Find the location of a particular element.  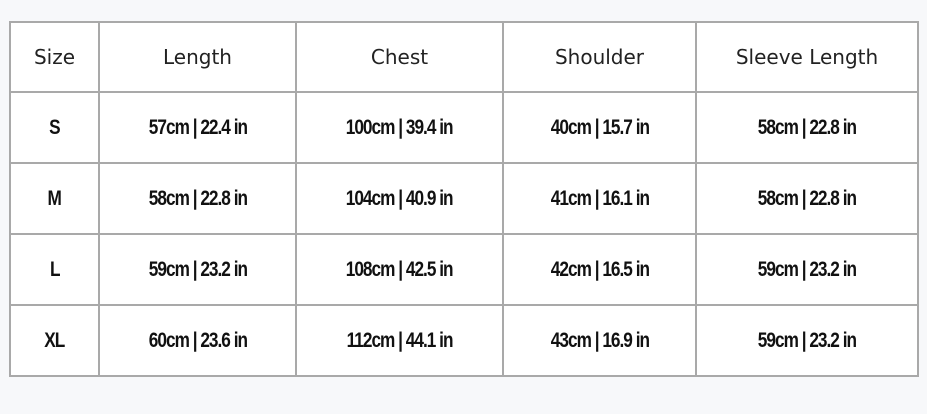

cell-text: S is located at coordinates (54, 127).